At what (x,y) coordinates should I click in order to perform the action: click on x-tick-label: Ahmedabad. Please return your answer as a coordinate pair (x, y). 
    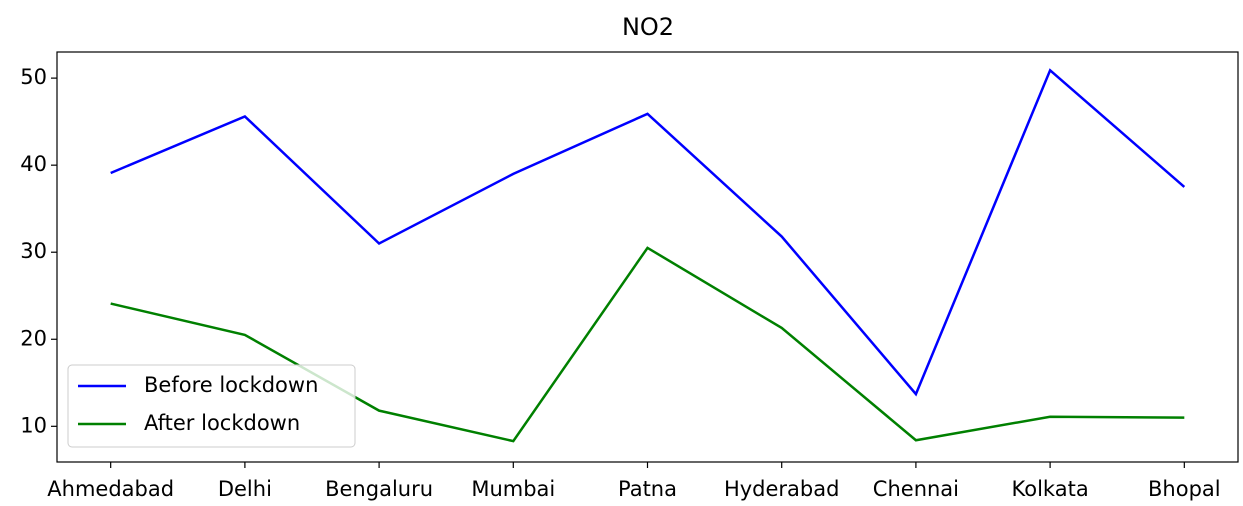
    Looking at the image, I should click on (110, 489).